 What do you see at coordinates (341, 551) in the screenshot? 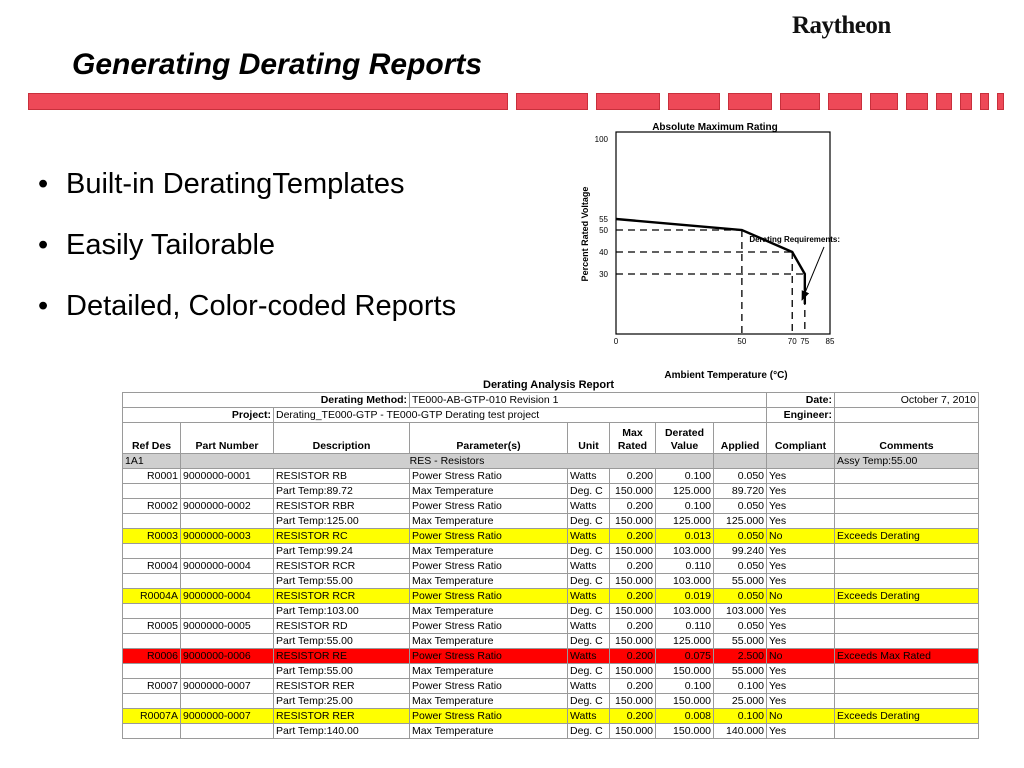
I see `description-cell: Part Temp:99.24` at bounding box center [341, 551].